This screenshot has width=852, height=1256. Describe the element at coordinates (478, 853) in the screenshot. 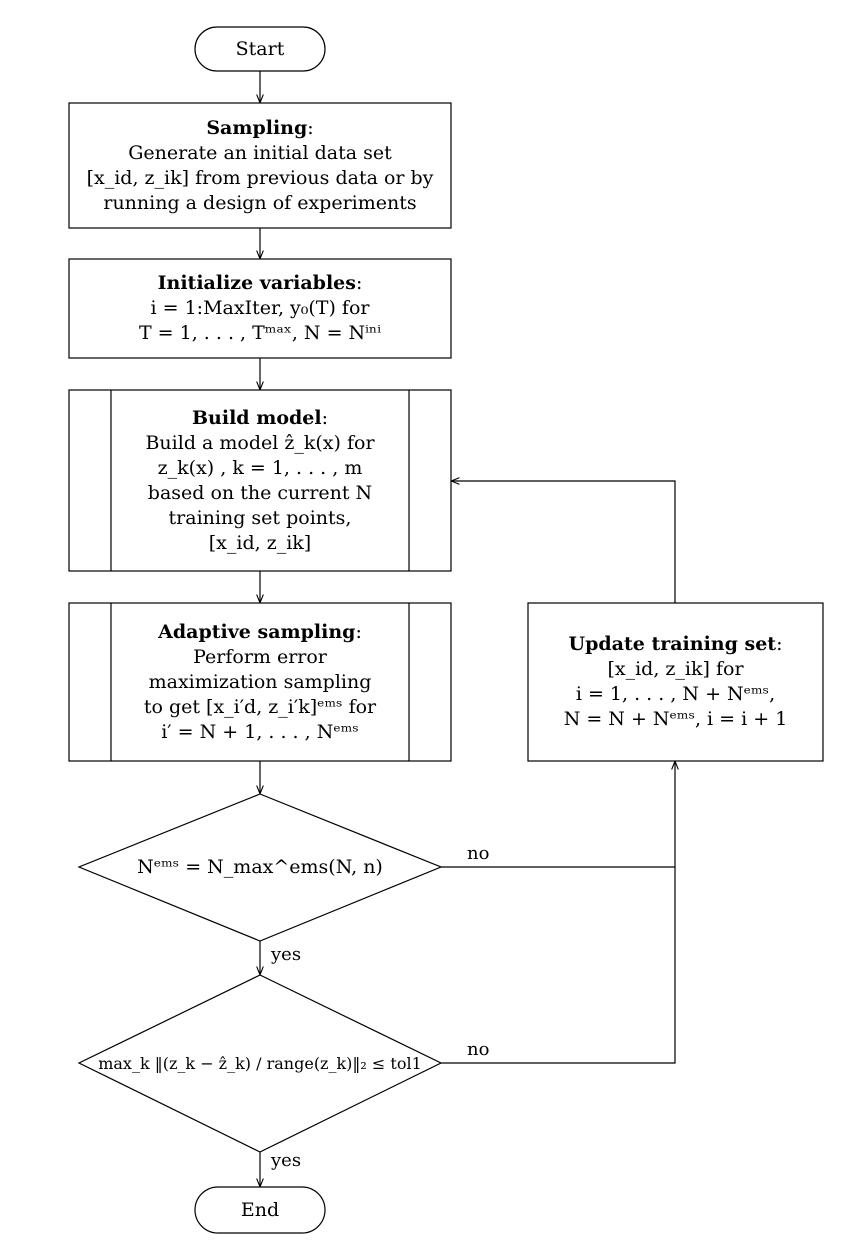

I see `edge-label-no-1: no` at that location.